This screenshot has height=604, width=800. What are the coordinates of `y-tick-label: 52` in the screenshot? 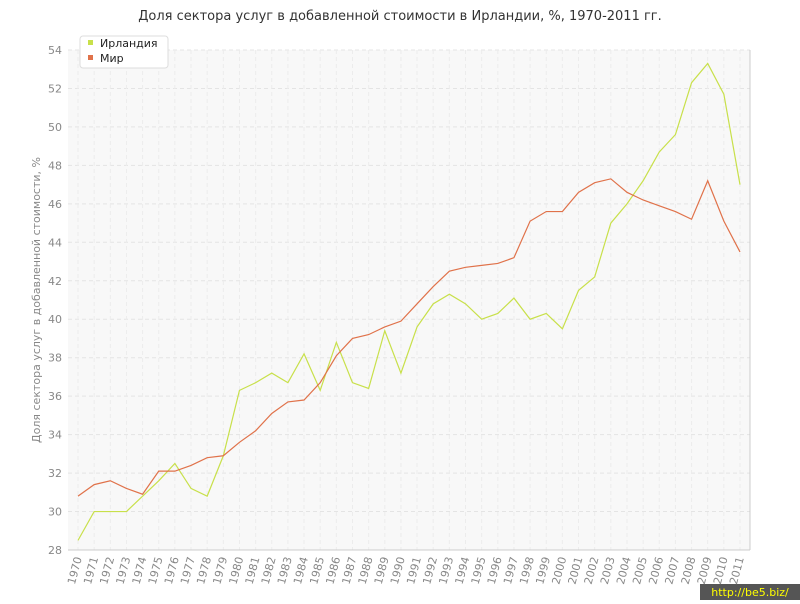 It's located at (55, 88).